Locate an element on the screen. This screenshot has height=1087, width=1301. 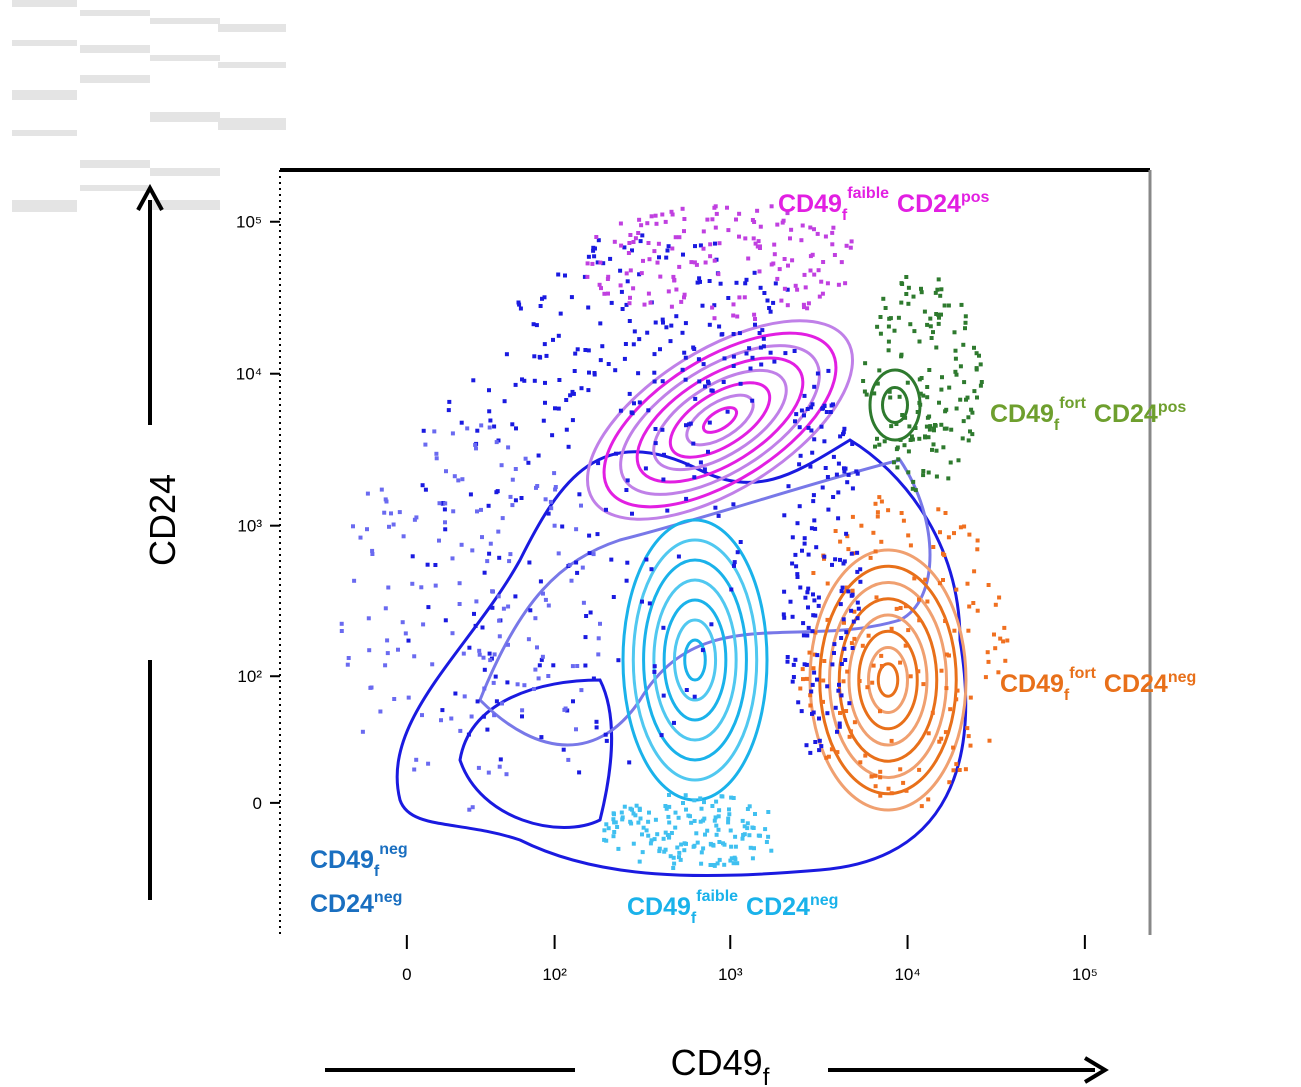
marker: CD49 is located at coordinates (659, 907).